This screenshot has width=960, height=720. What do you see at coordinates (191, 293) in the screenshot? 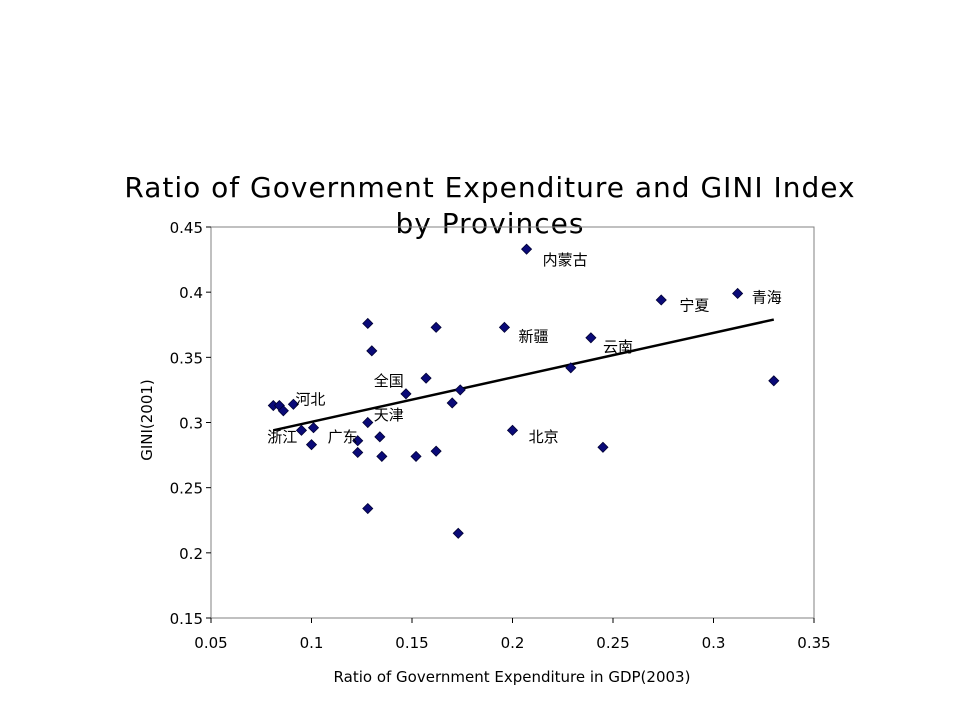
I see `y-tick-label: 0.4` at bounding box center [191, 293].